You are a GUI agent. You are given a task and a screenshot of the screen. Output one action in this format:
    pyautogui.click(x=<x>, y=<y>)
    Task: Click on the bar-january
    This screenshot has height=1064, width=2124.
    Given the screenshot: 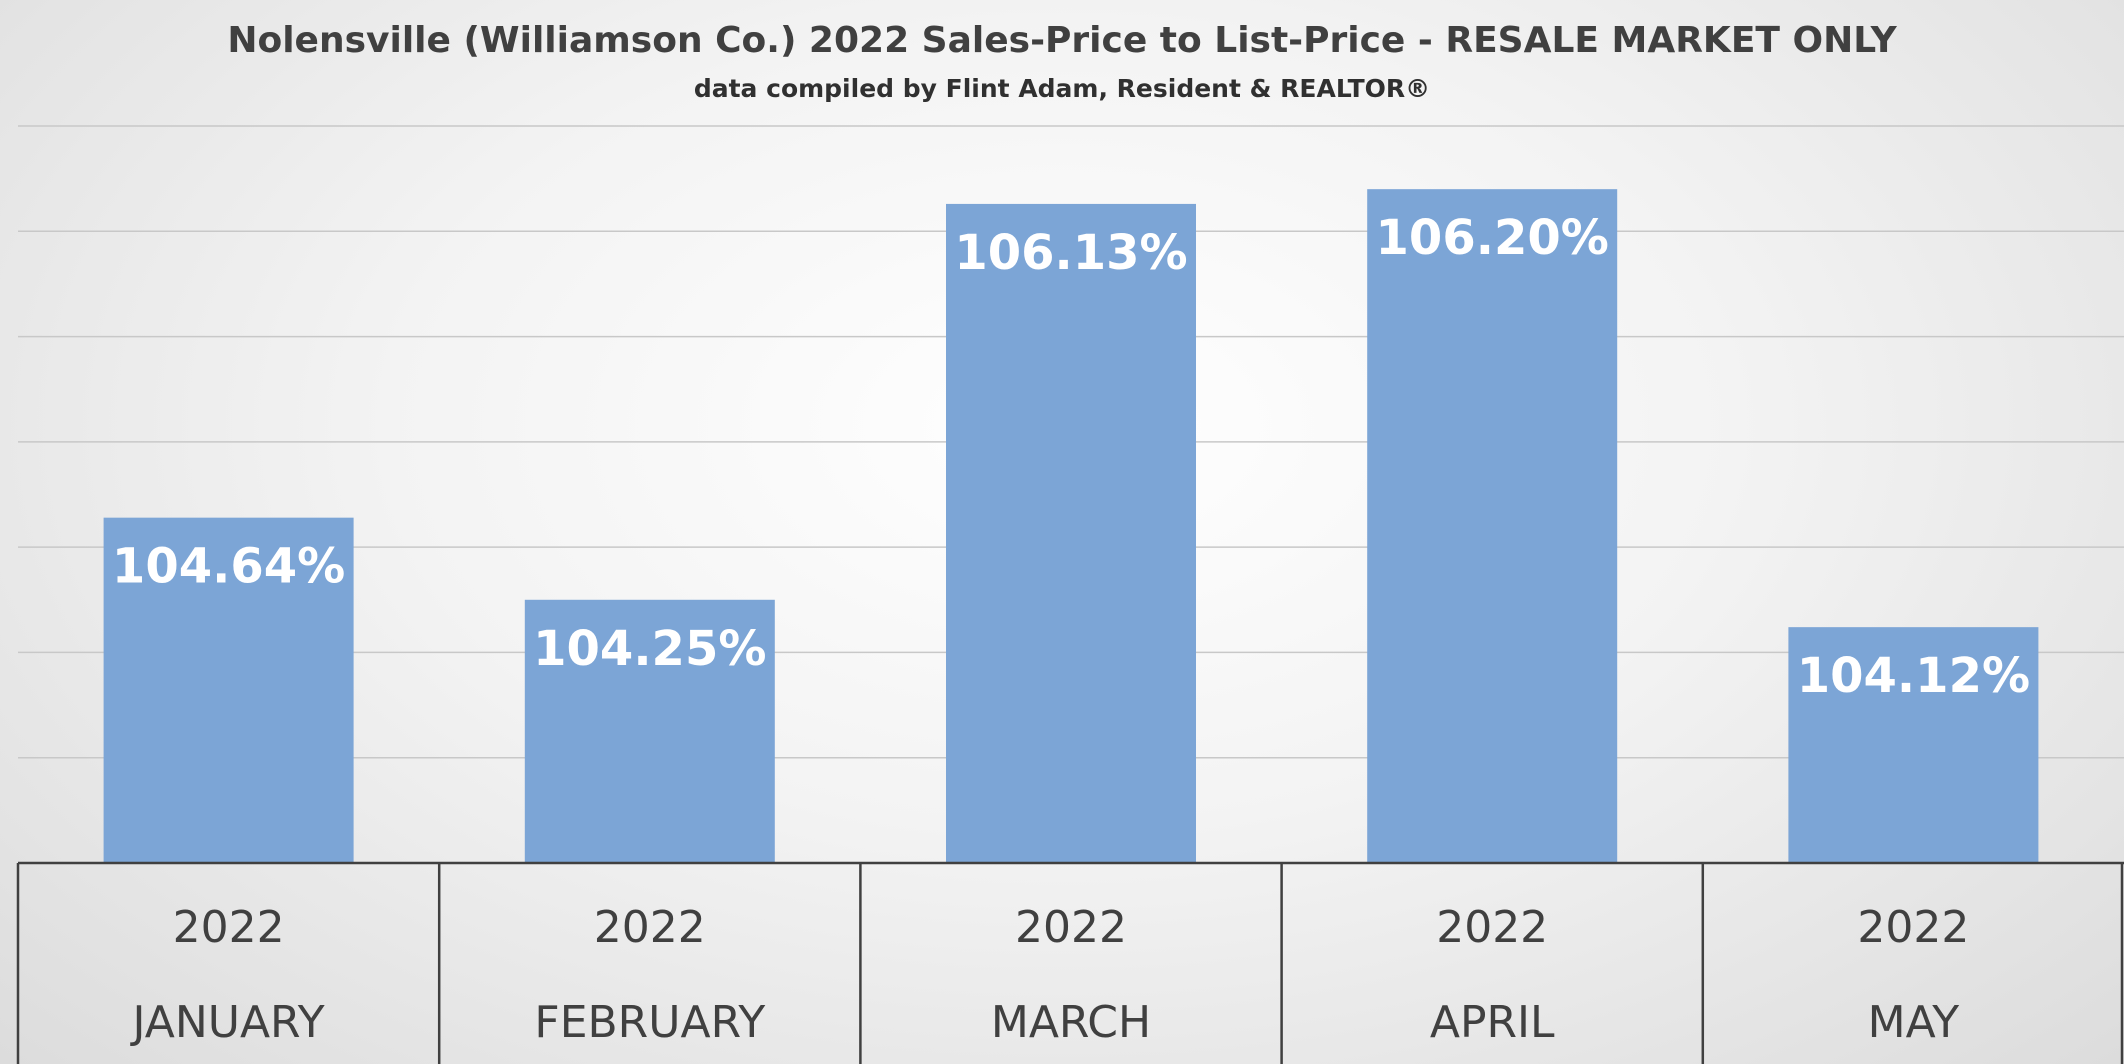 What is the action you would take?
    pyautogui.click(x=228, y=690)
    